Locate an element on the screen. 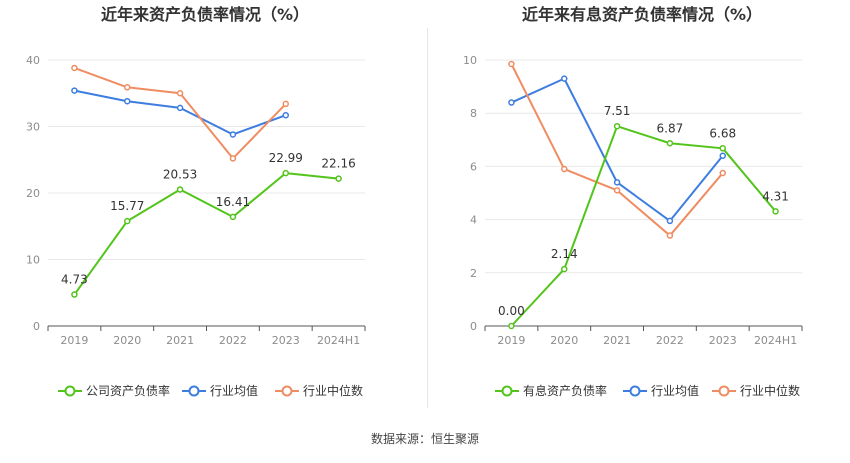  data-source-note: 数据来源：恒生聚源 is located at coordinates (424, 439).